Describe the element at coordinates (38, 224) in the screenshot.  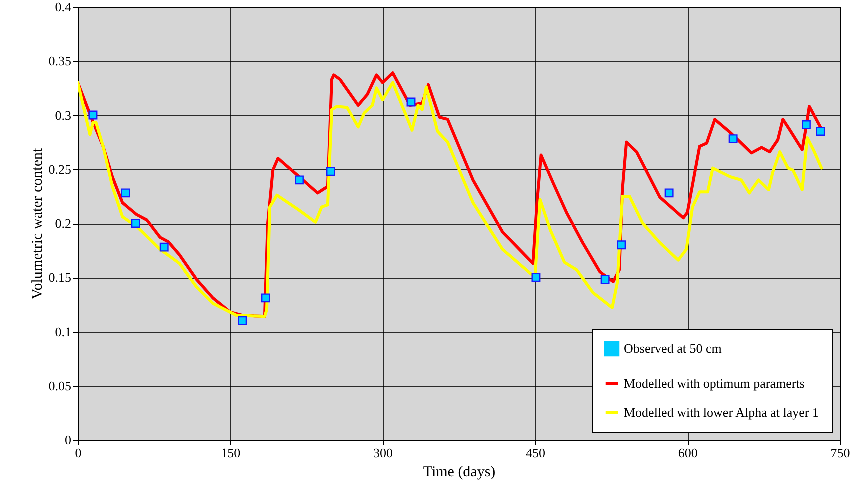
I see `y-axis-title: Volumetric water content` at that location.